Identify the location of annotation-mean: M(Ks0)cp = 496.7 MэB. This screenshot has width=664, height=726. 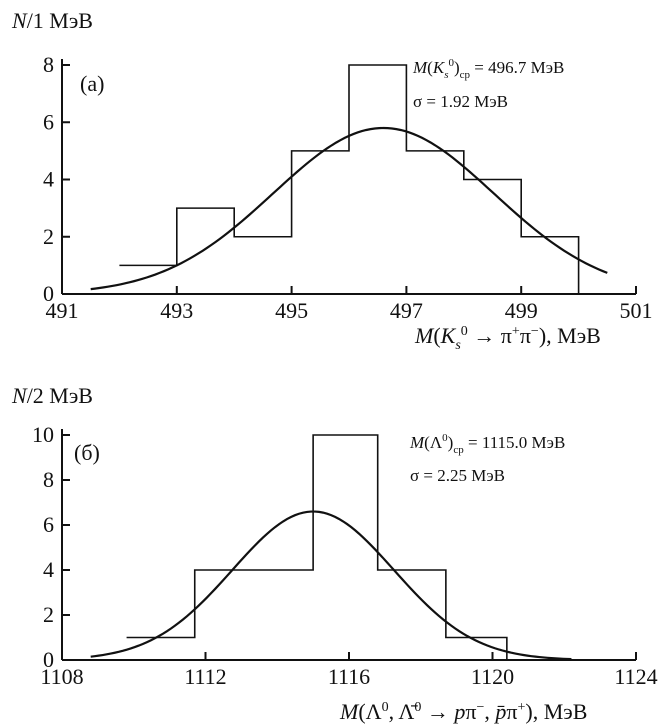
(488, 69).